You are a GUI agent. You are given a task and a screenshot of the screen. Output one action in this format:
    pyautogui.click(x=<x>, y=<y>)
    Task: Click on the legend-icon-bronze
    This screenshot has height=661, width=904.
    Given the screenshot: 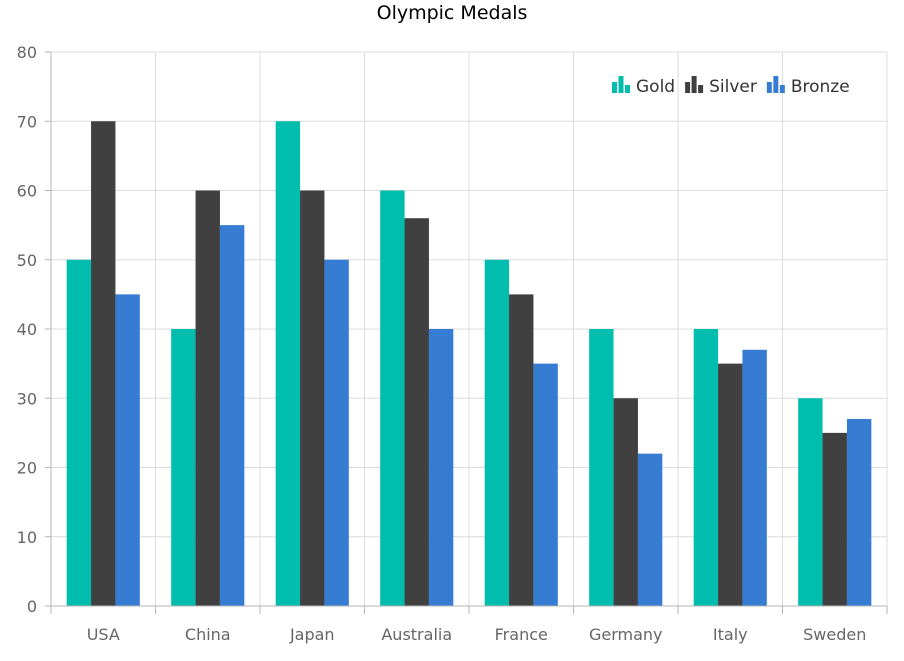 What is the action you would take?
    pyautogui.click(x=775, y=84)
    